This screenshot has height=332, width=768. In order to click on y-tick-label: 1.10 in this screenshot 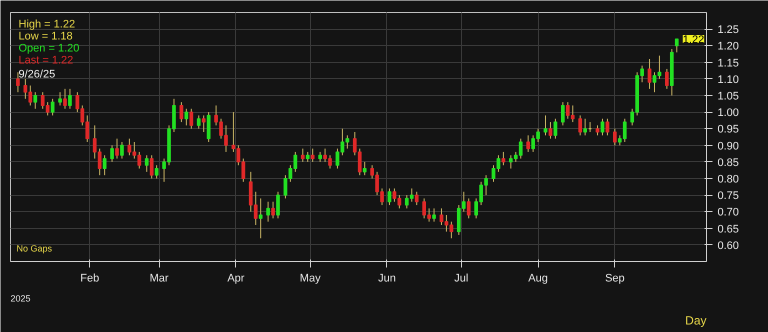, I will do `click(728, 80)`.